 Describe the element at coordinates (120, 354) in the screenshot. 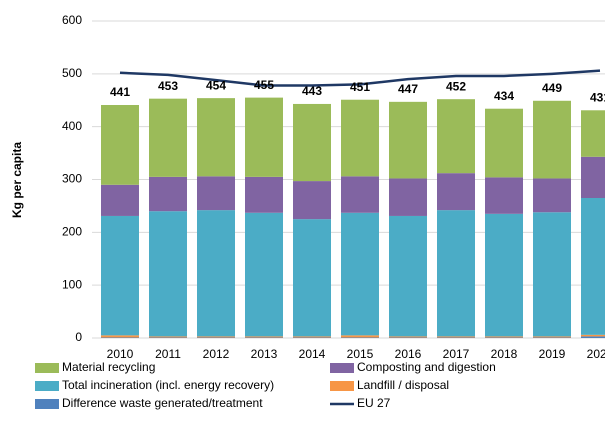

I see `x-tick-label: 2010` at that location.